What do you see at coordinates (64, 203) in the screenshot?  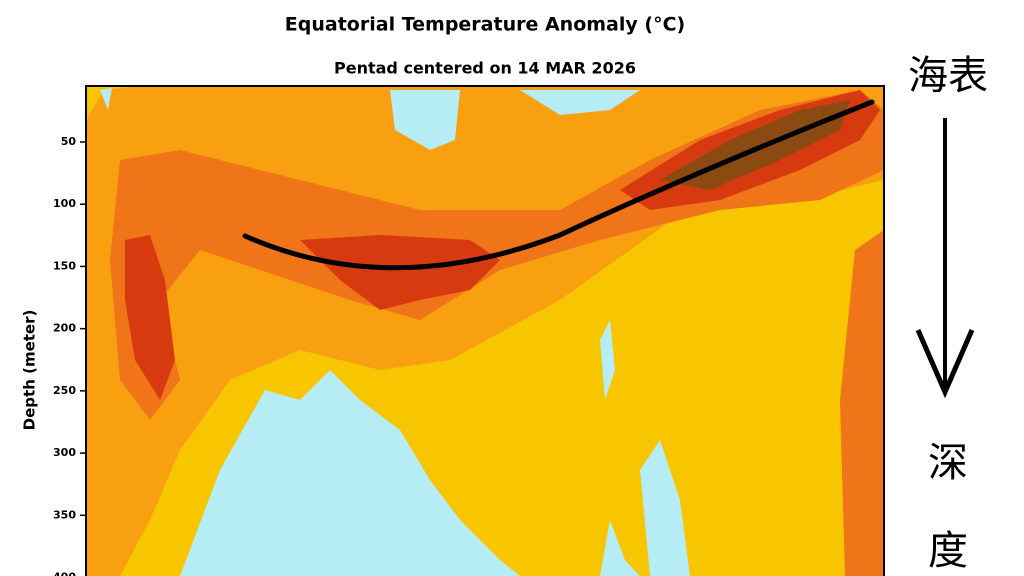 I see `y-tick-label: 100` at bounding box center [64, 203].